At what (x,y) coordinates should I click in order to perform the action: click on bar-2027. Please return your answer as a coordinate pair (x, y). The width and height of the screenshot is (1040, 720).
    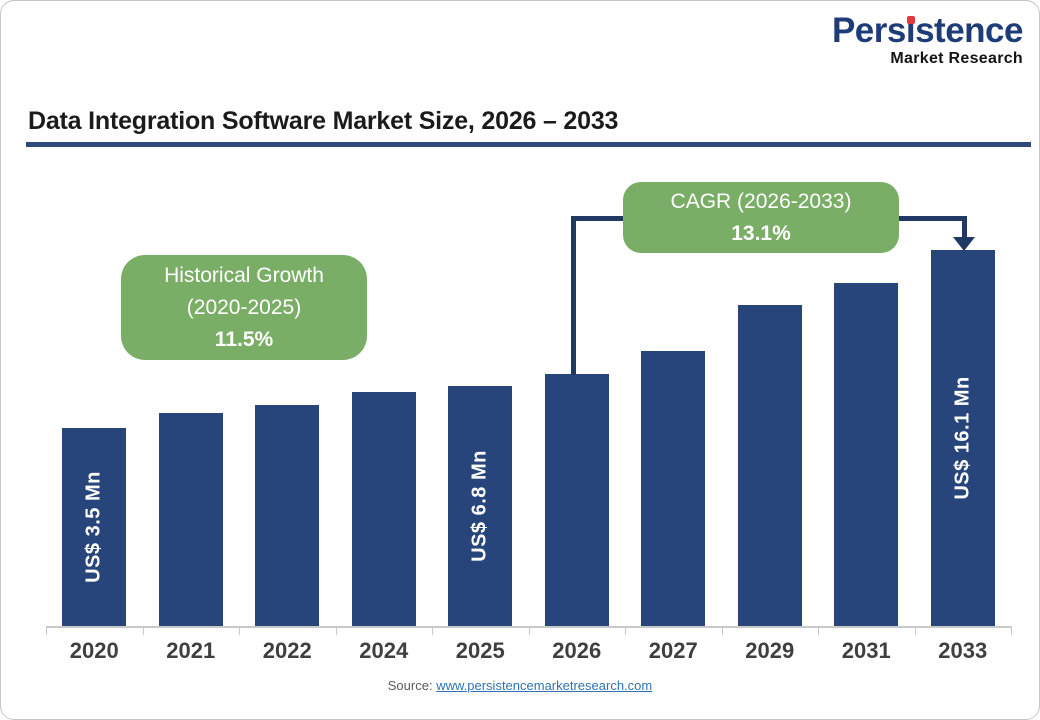
    Looking at the image, I should click on (673, 488).